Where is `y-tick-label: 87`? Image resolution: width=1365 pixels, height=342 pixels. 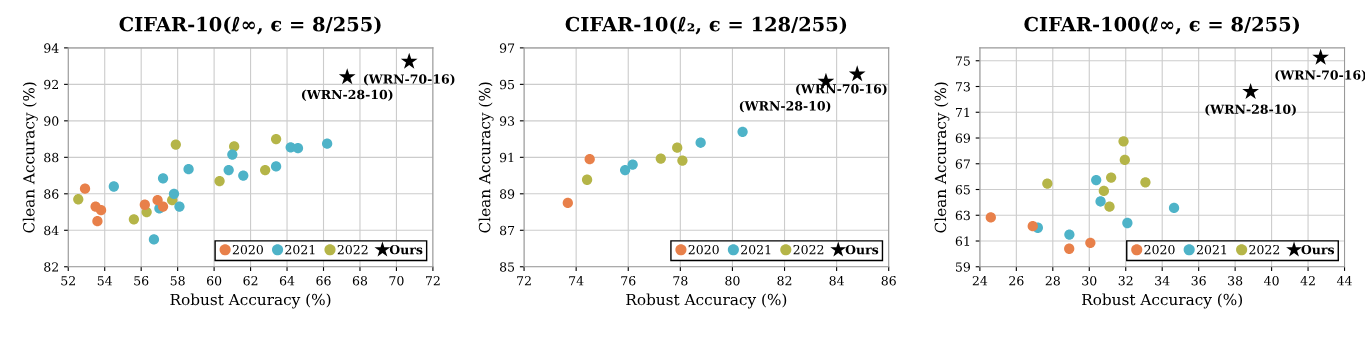 y-tick-label: 87 is located at coordinates (507, 230).